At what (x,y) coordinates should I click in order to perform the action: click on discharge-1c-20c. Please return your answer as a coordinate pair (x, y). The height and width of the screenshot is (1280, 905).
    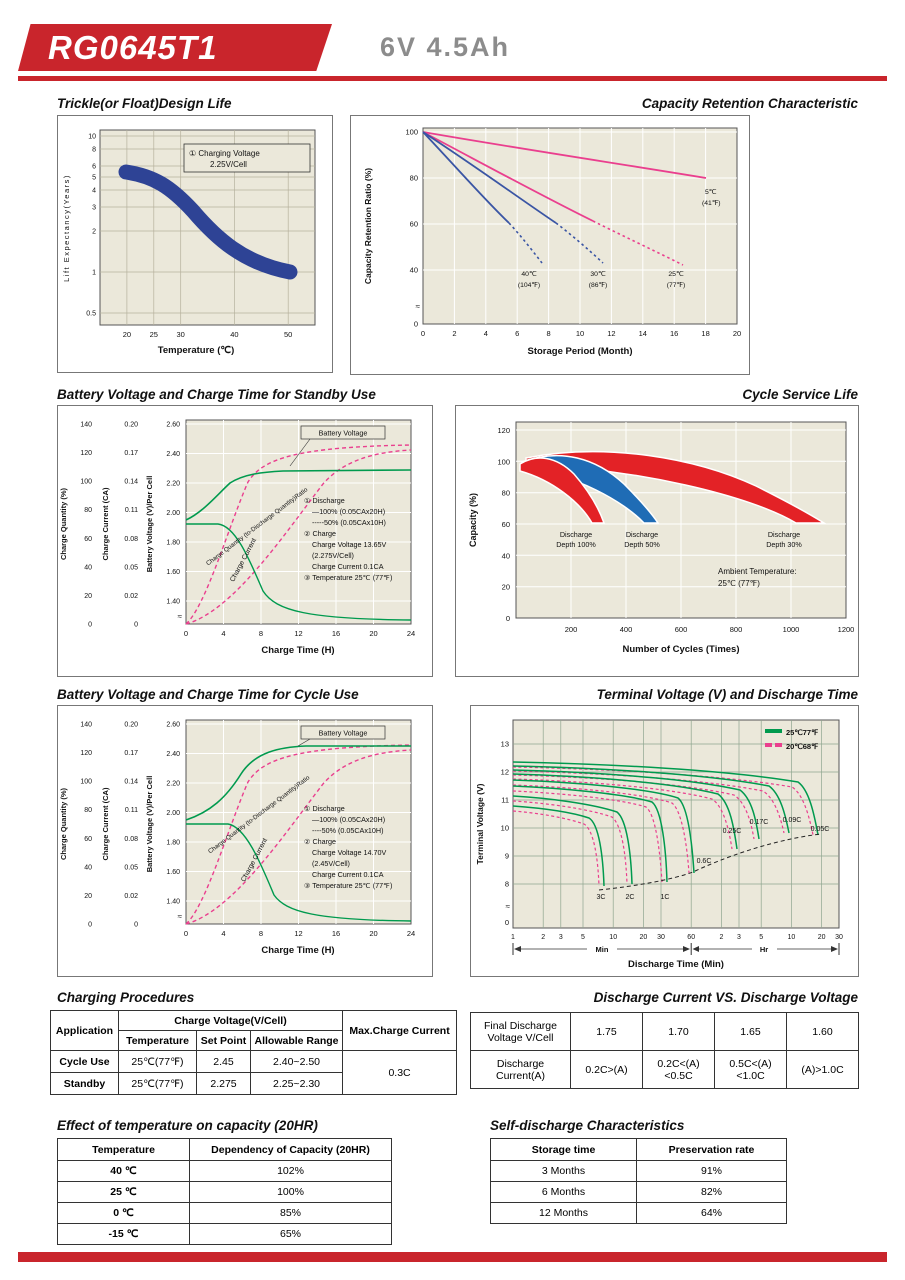
    Looking at the image, I should click on (587, 836).